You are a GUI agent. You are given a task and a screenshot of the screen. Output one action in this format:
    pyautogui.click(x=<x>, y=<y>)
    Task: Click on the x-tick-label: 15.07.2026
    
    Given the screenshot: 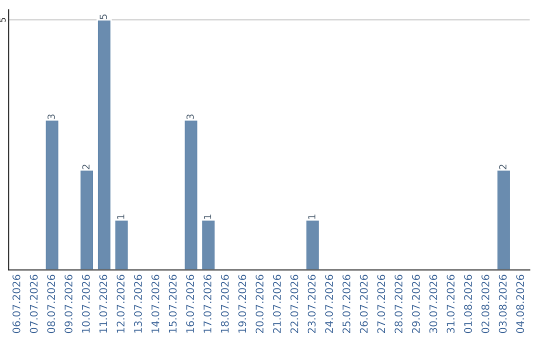 What is the action you would take?
    pyautogui.click(x=172, y=303)
    